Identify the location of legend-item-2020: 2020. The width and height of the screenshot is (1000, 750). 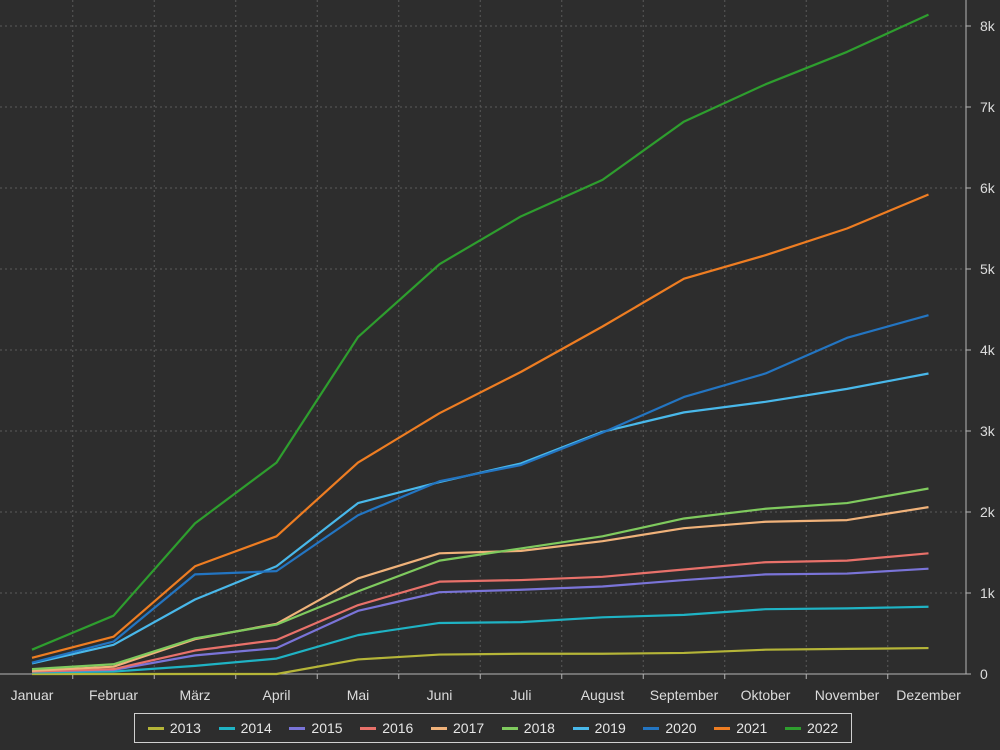
(670, 728).